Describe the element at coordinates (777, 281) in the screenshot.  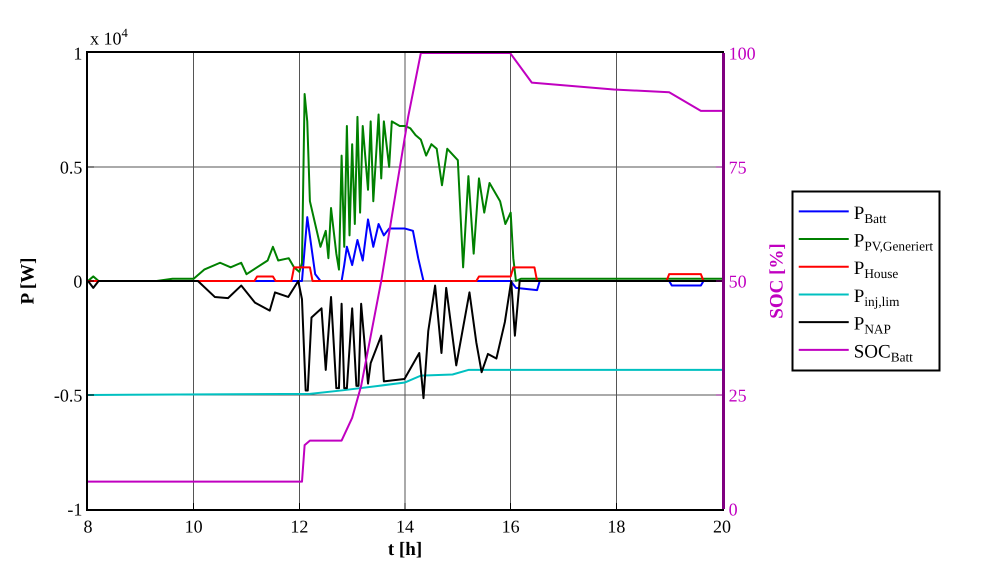
I see `y2-axis-title: SOC [%]` at that location.